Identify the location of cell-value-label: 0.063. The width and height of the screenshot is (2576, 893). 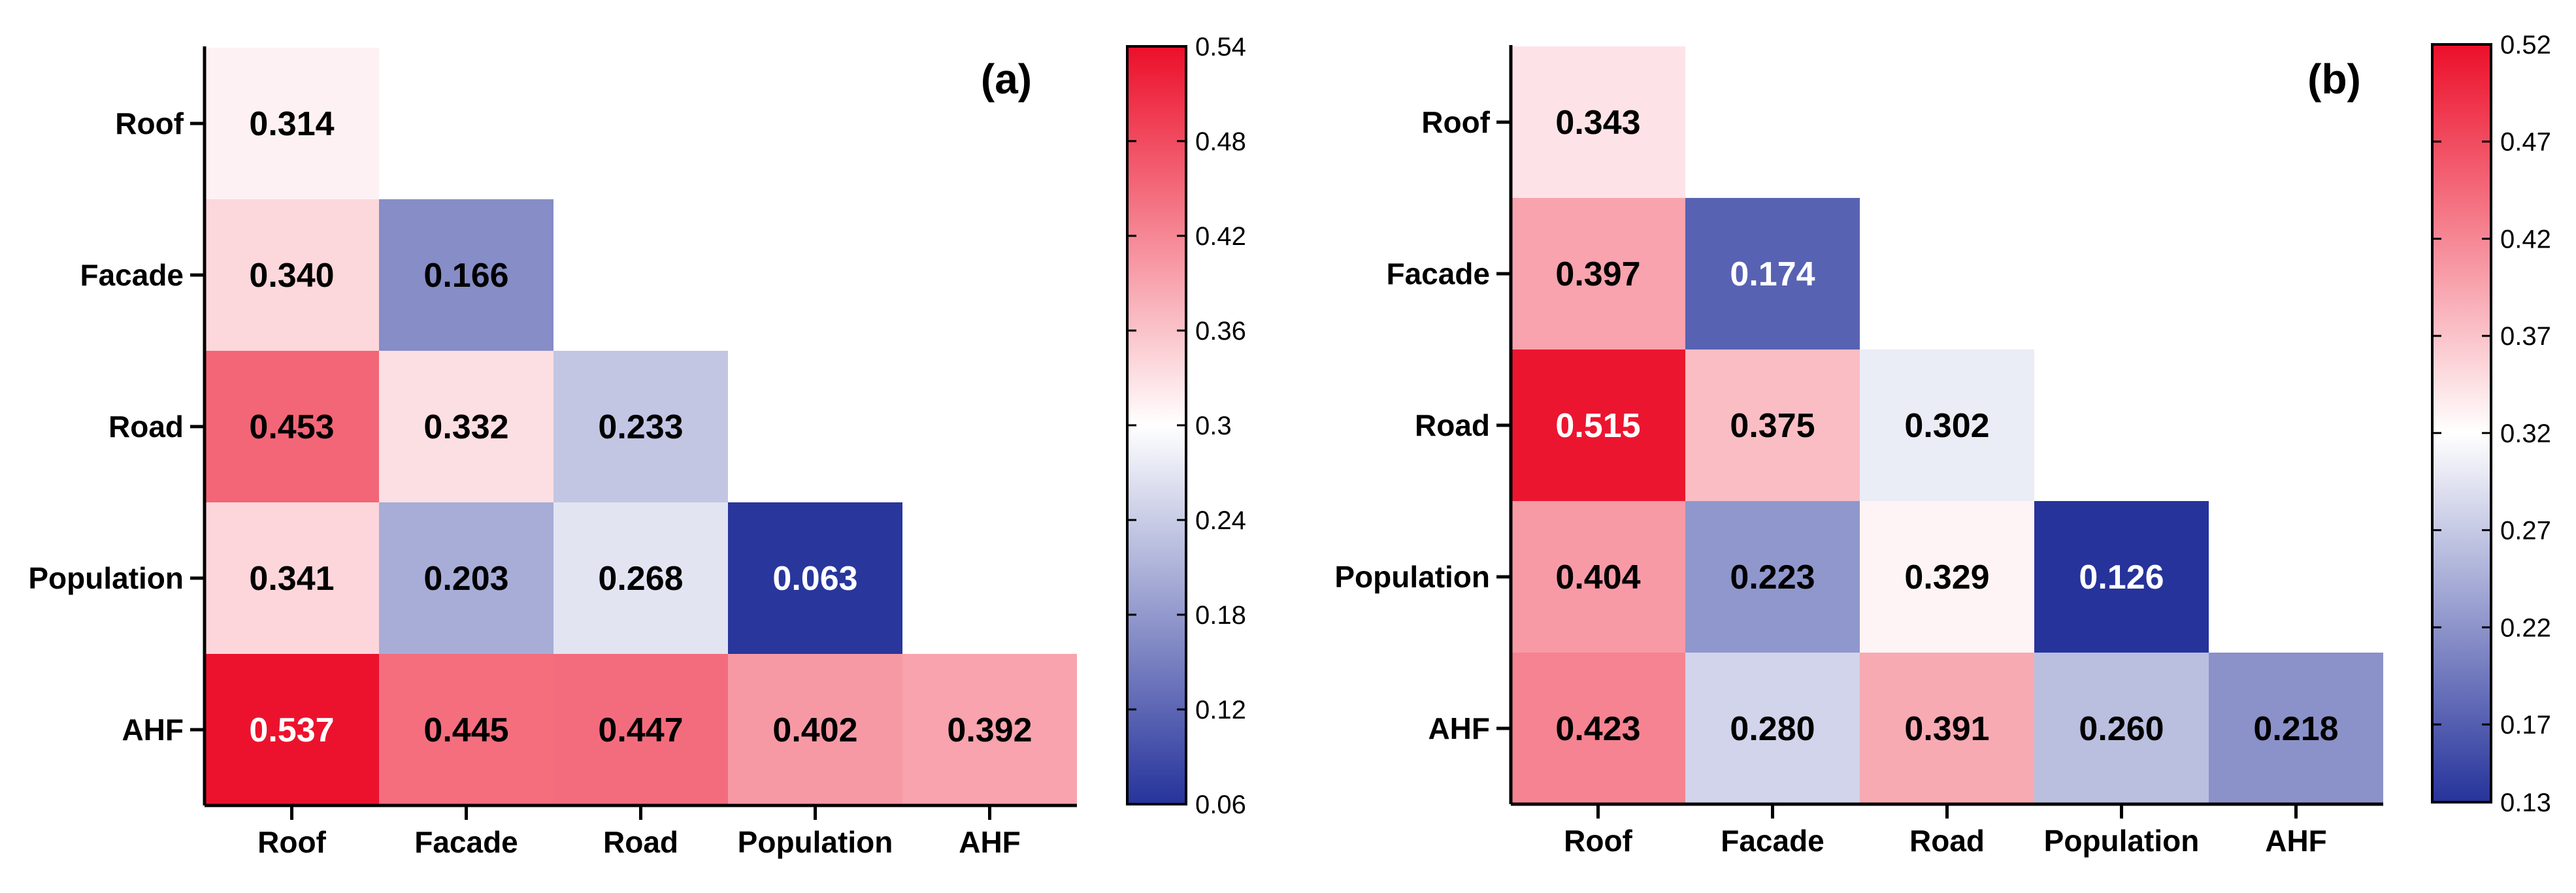
(814, 579).